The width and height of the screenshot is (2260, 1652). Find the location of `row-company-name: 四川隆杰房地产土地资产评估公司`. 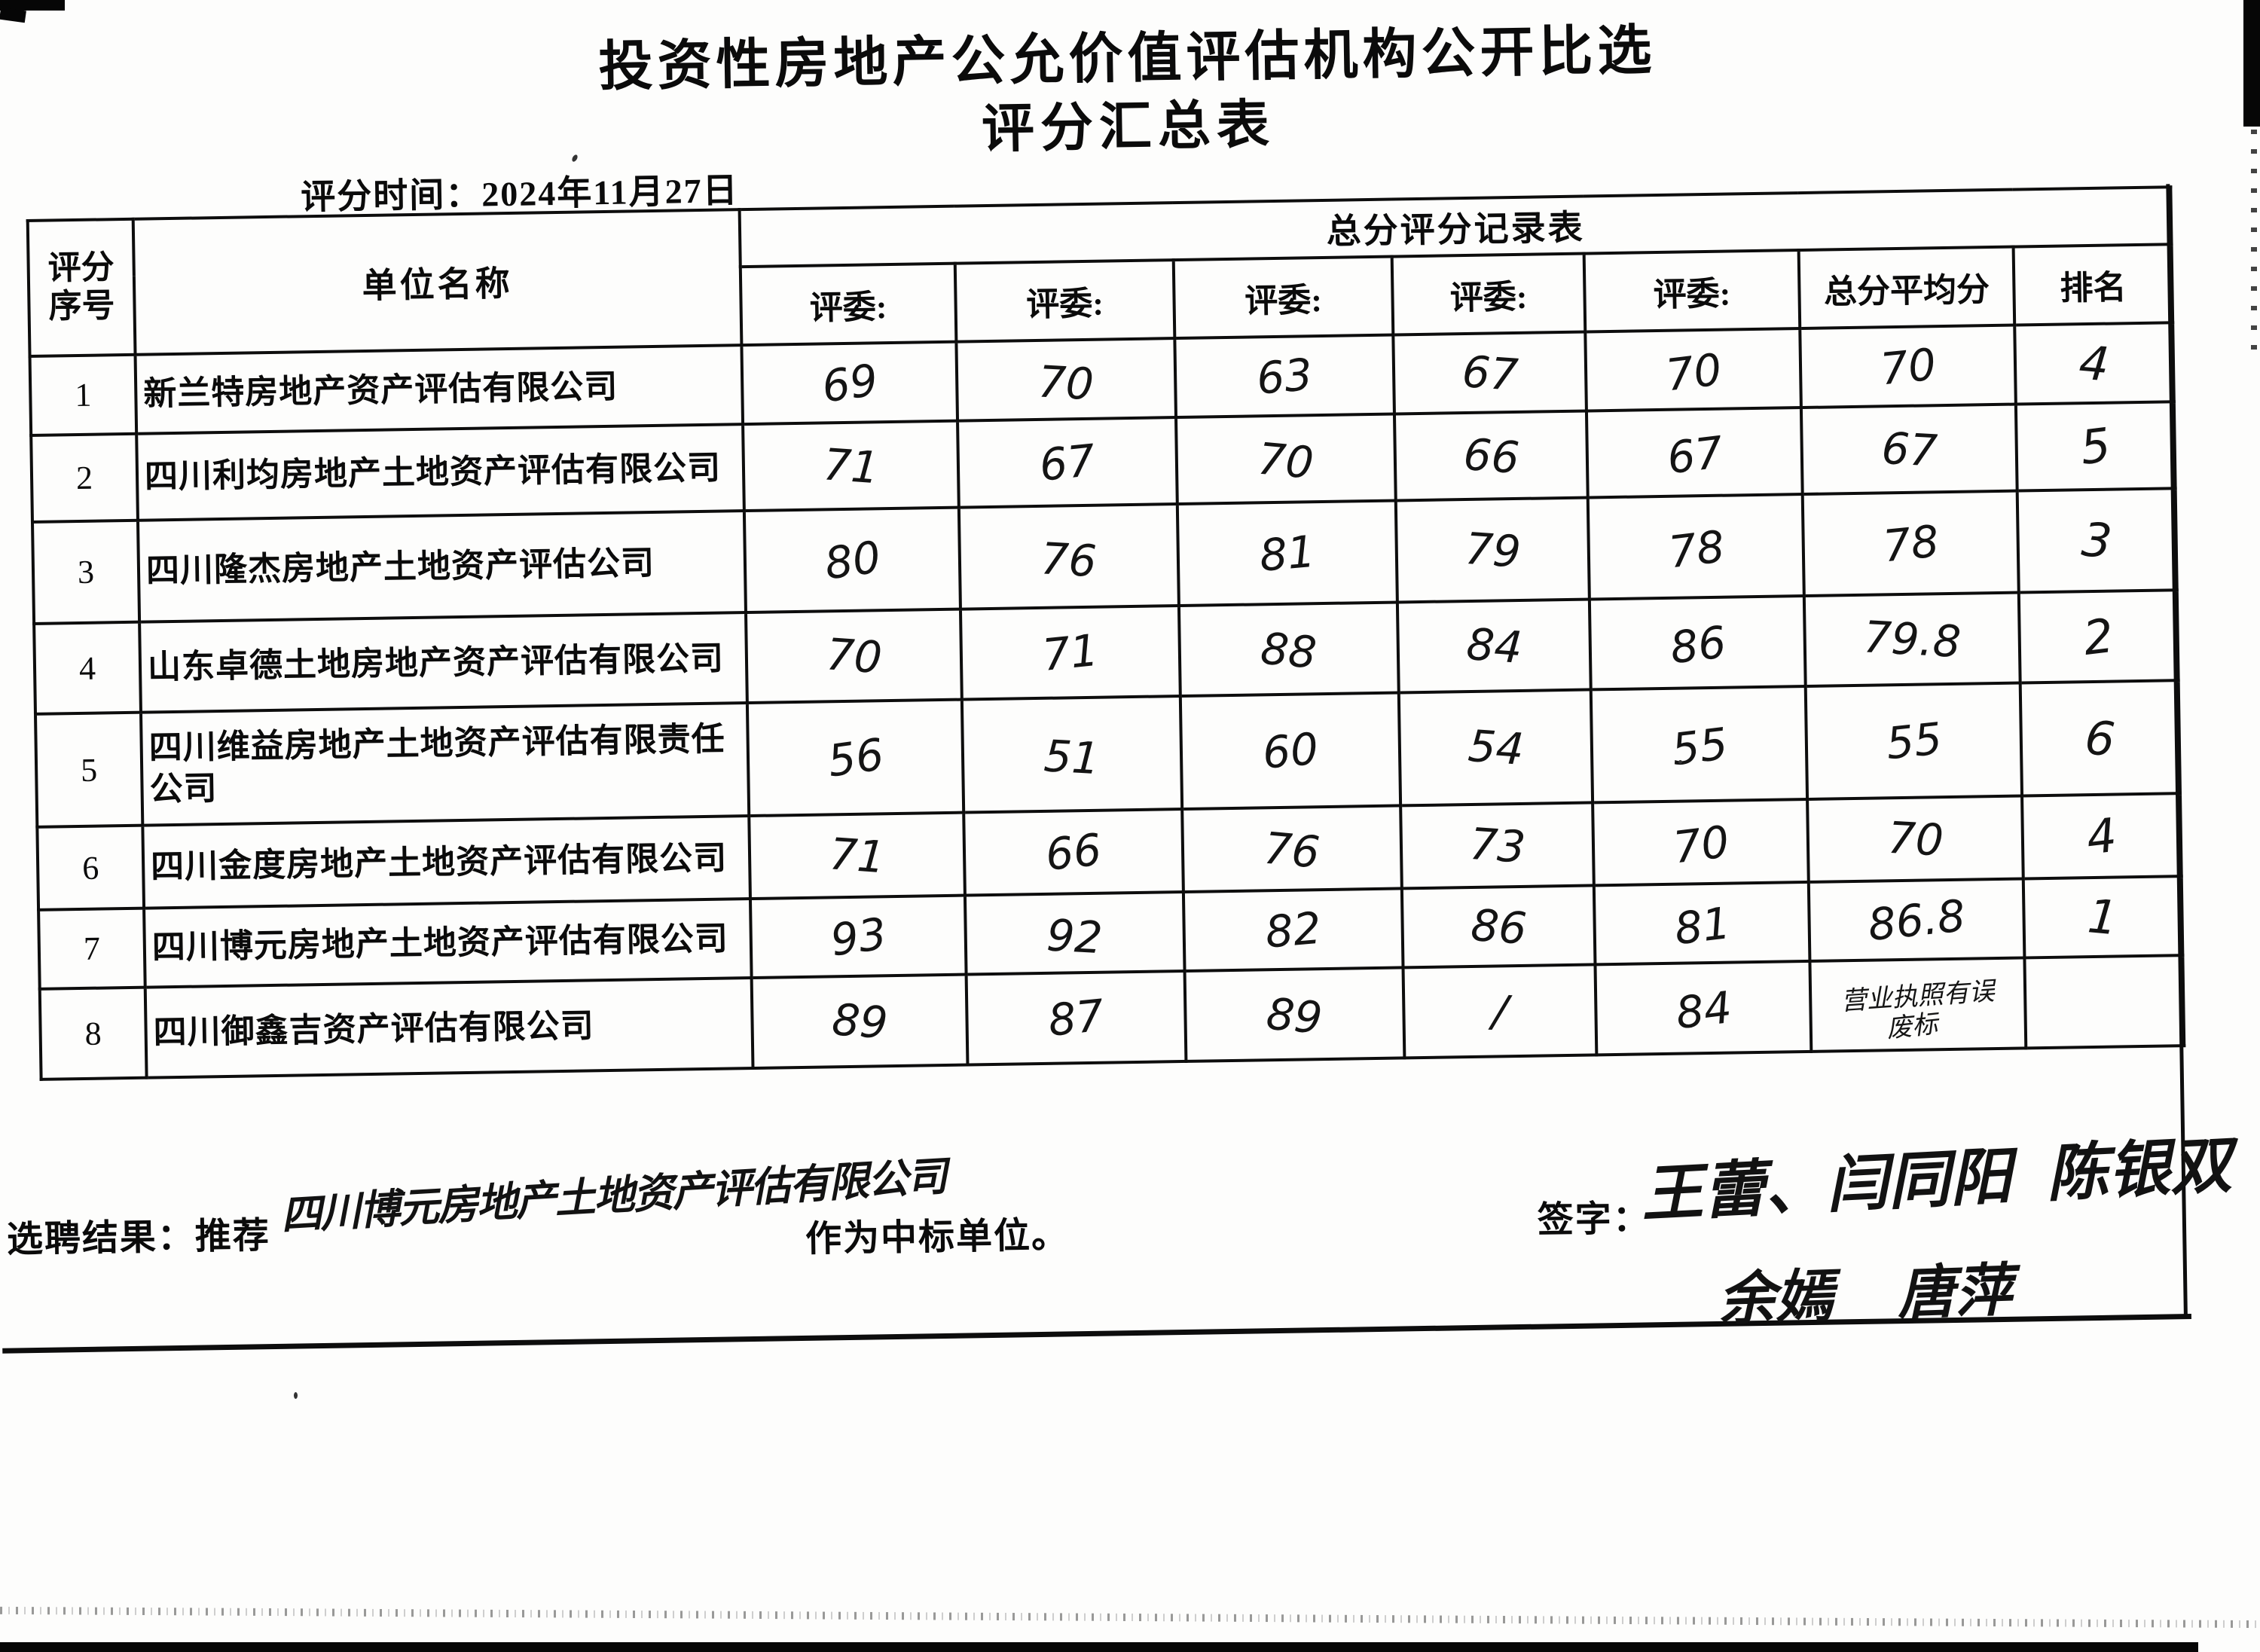

row-company-name: 四川隆杰房地产土地资产评估公司 is located at coordinates (441, 566).